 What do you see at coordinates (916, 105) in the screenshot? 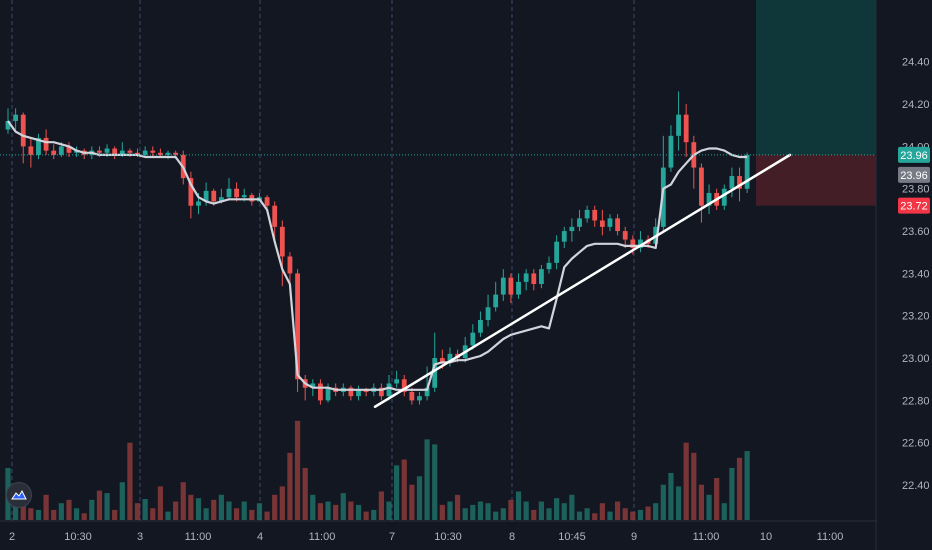
I see `price-tick-label: 24.20` at bounding box center [916, 105].